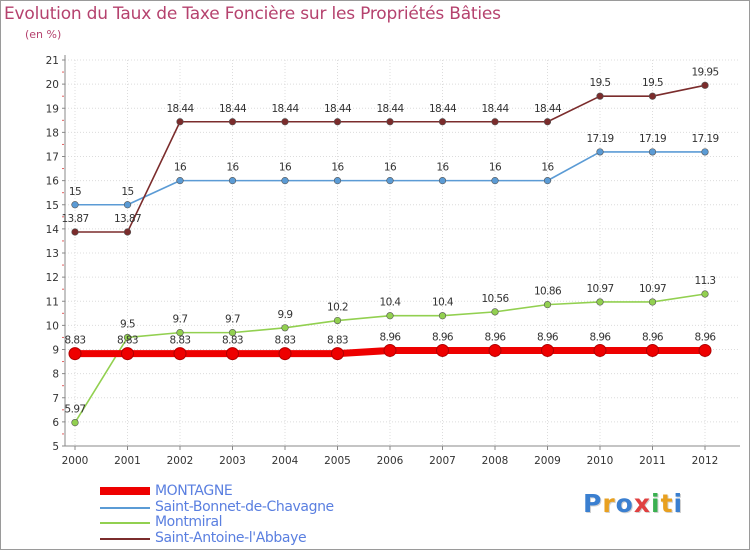 The image size is (750, 550). I want to click on y-tick-label: 12, so click(52, 278).